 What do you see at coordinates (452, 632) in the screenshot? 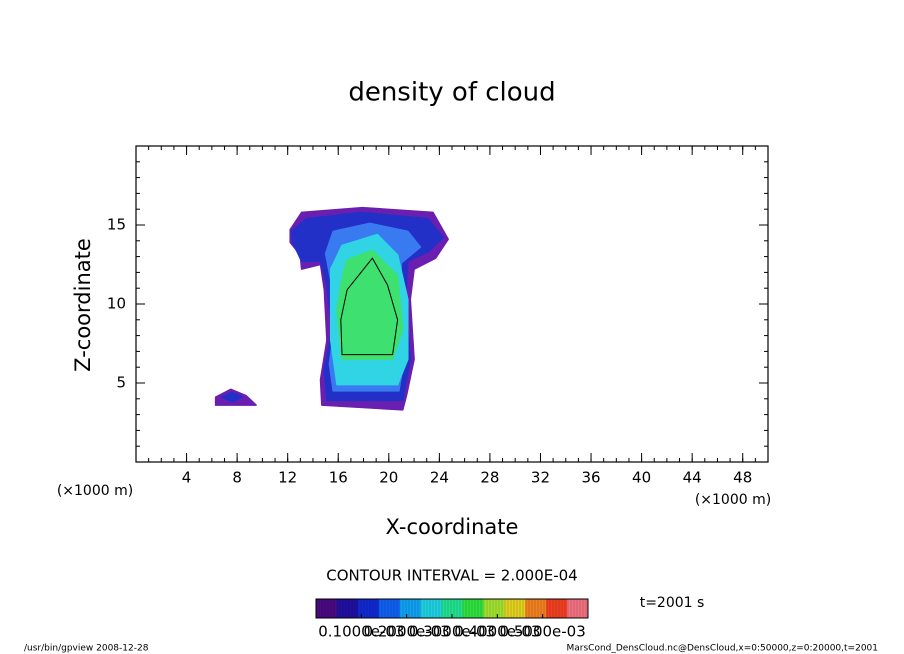
I see `colorbar-tick-label: 0.3000e-03` at bounding box center [452, 632].